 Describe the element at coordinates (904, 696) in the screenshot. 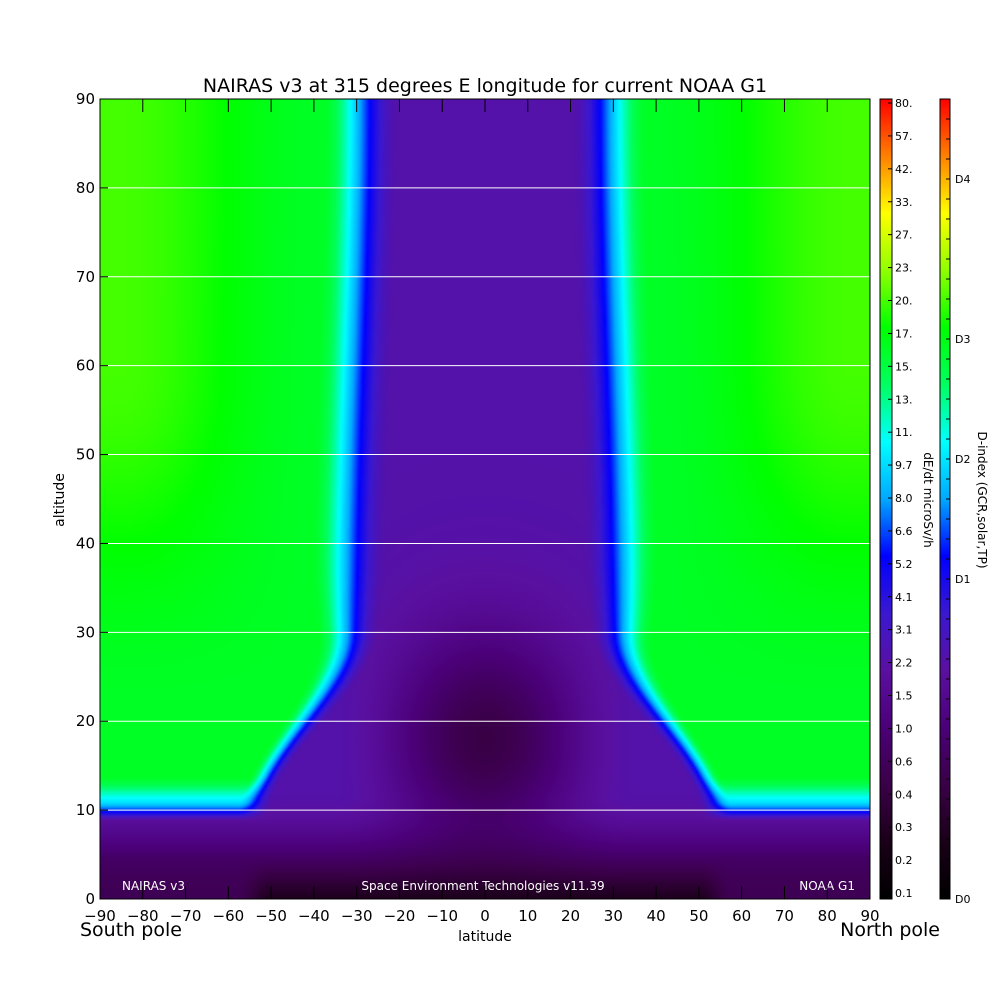

I see `dose-tick-label-6: 1.5` at that location.